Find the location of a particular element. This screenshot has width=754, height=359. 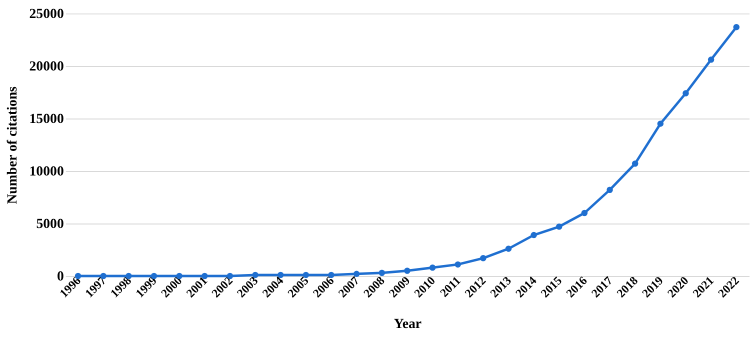

y-tick-label: 15000 is located at coordinates (46, 119).